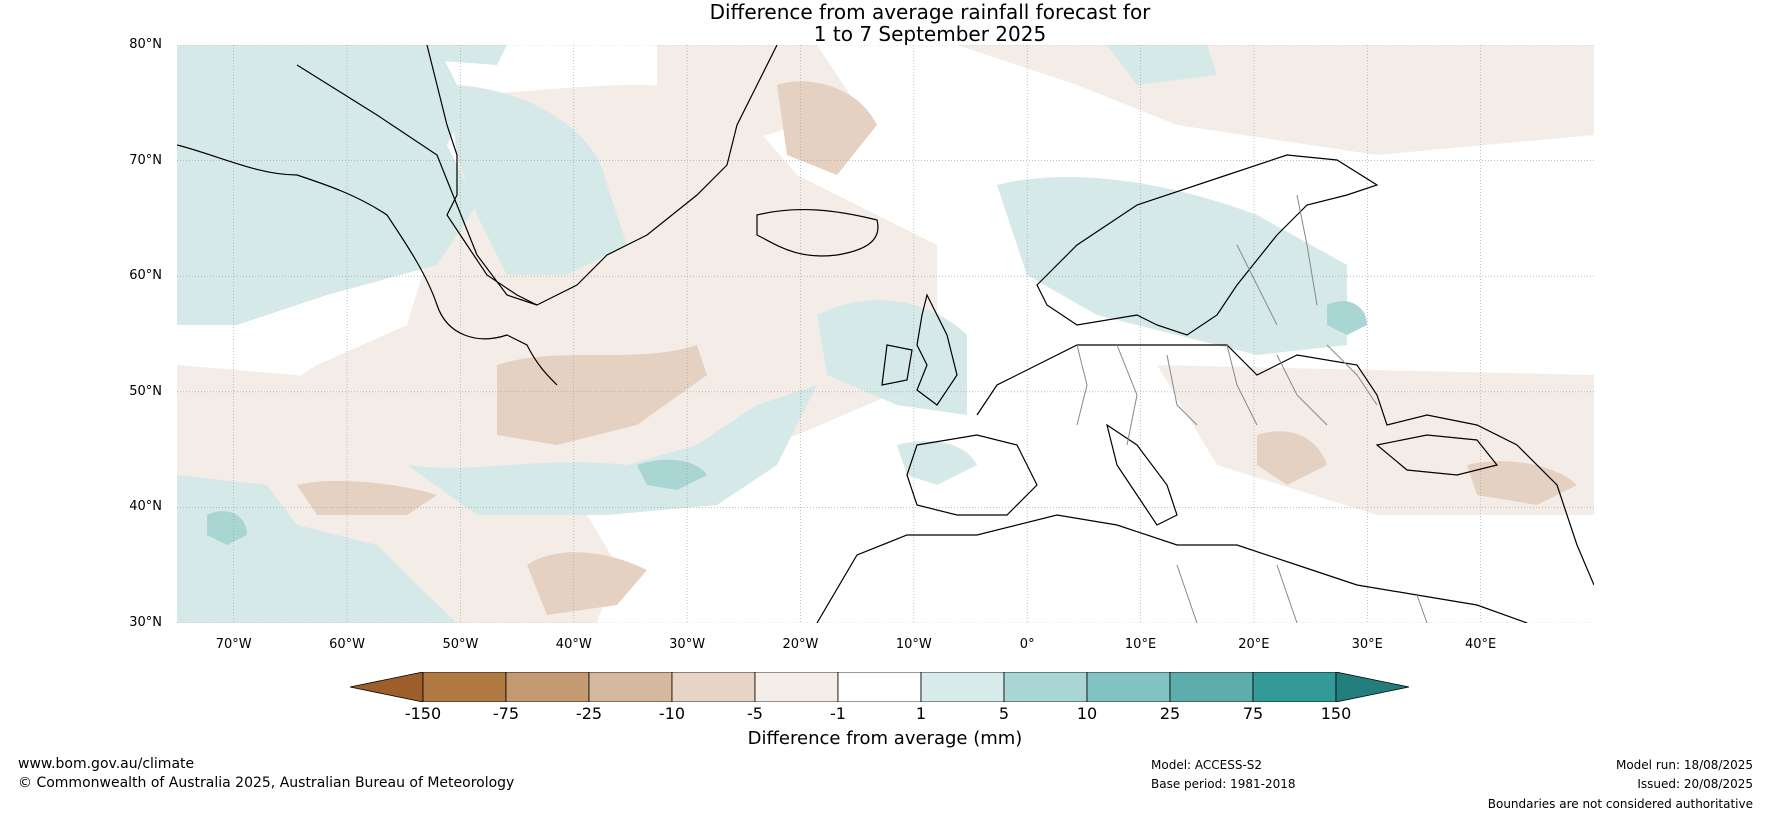 Image resolution: width=1770 pixels, height=816 pixels. I want to click on colorbar-tick-label: 10, so click(1087, 713).